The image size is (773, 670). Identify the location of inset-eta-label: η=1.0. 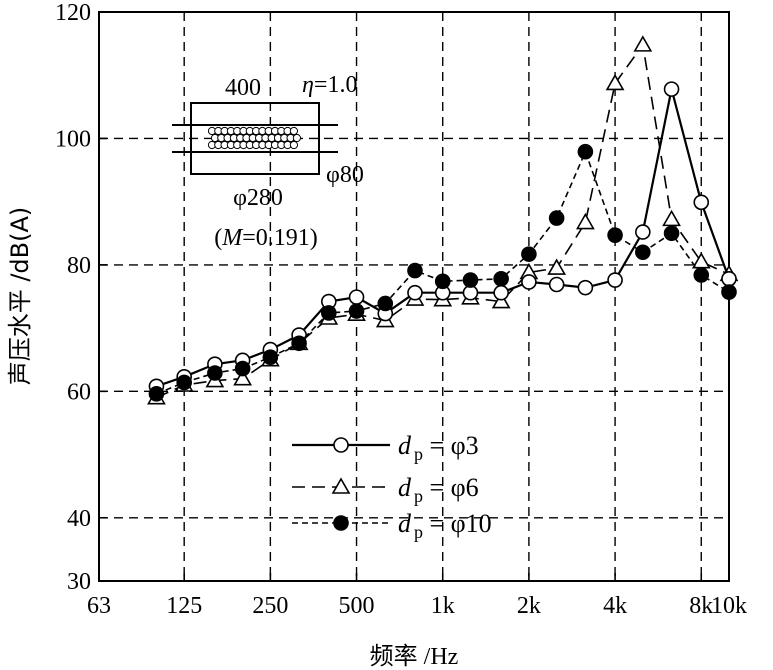
(329, 85).